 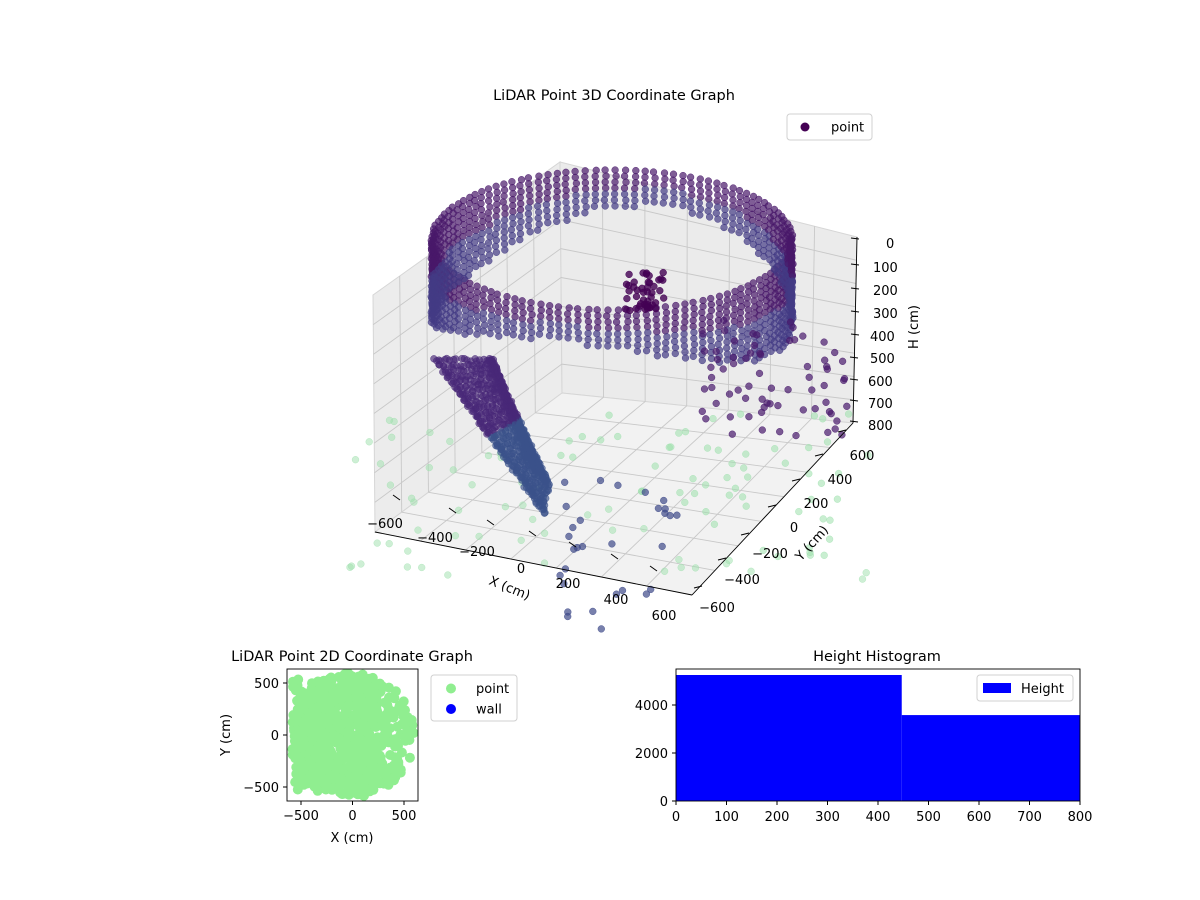 What do you see at coordinates (847, 128) in the screenshot?
I see `legend-label-point: point` at bounding box center [847, 128].